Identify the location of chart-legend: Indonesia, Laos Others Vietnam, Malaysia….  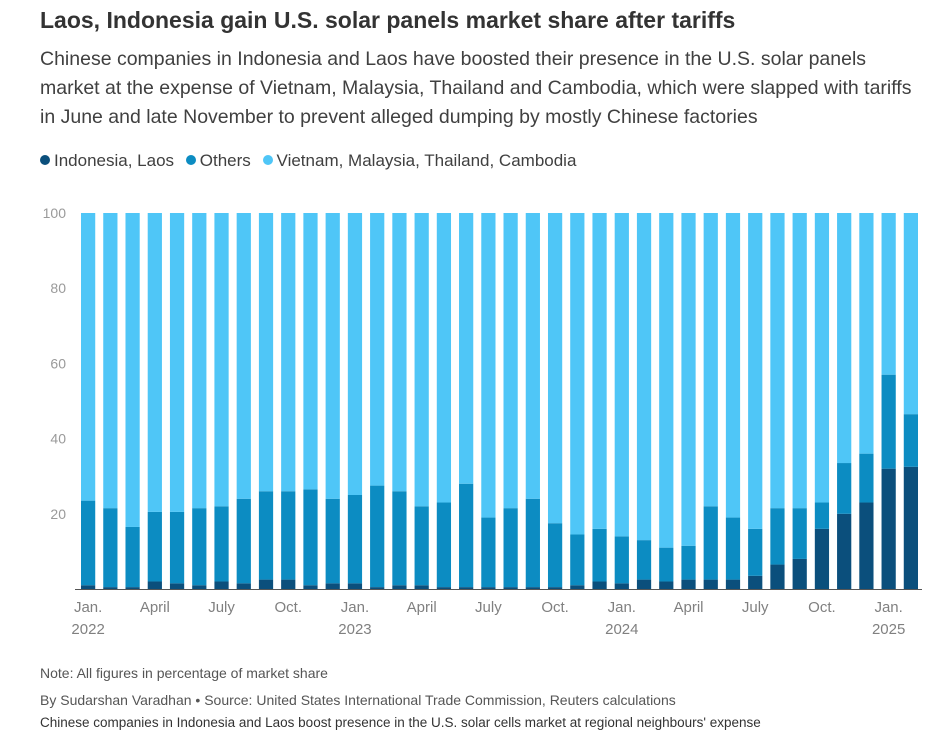
(311, 161).